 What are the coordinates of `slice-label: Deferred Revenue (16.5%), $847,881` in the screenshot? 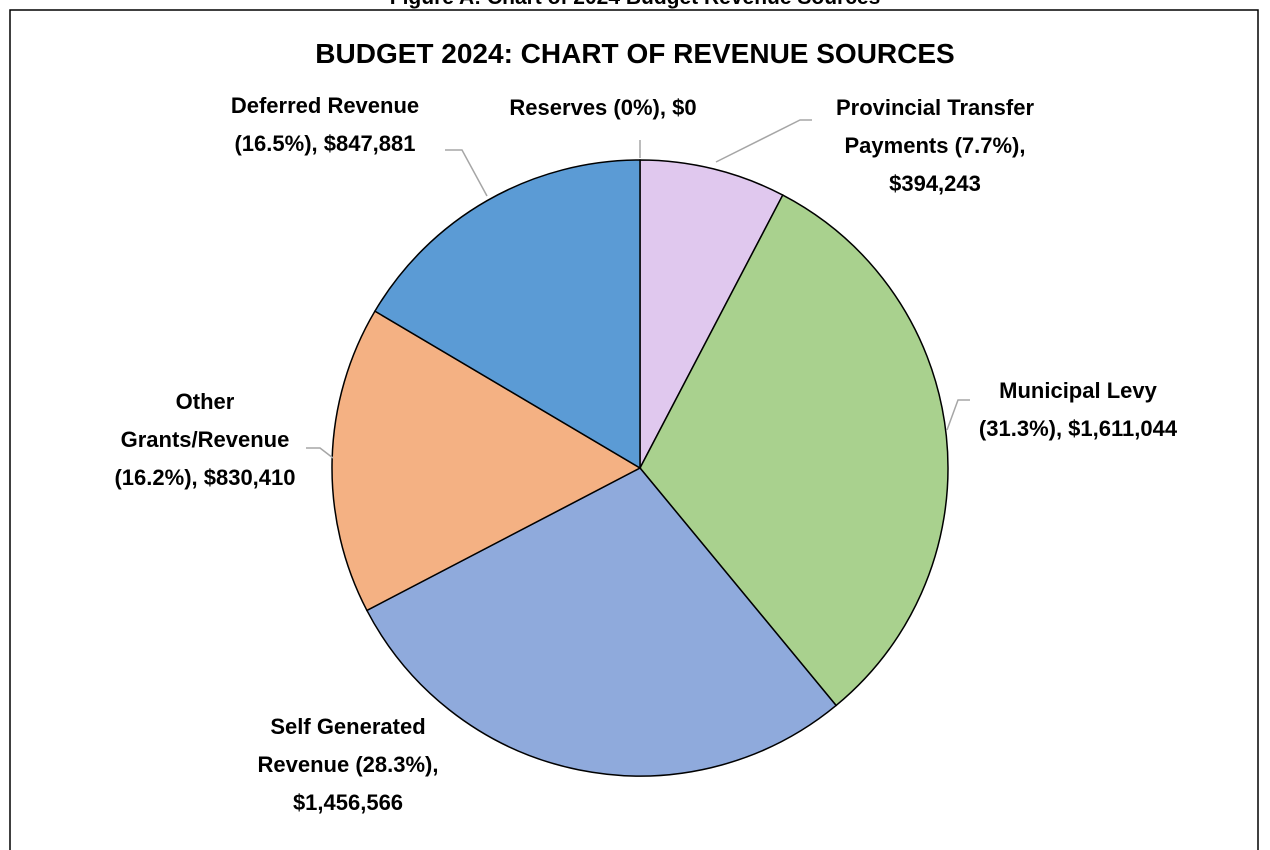 It's located at (325, 125).